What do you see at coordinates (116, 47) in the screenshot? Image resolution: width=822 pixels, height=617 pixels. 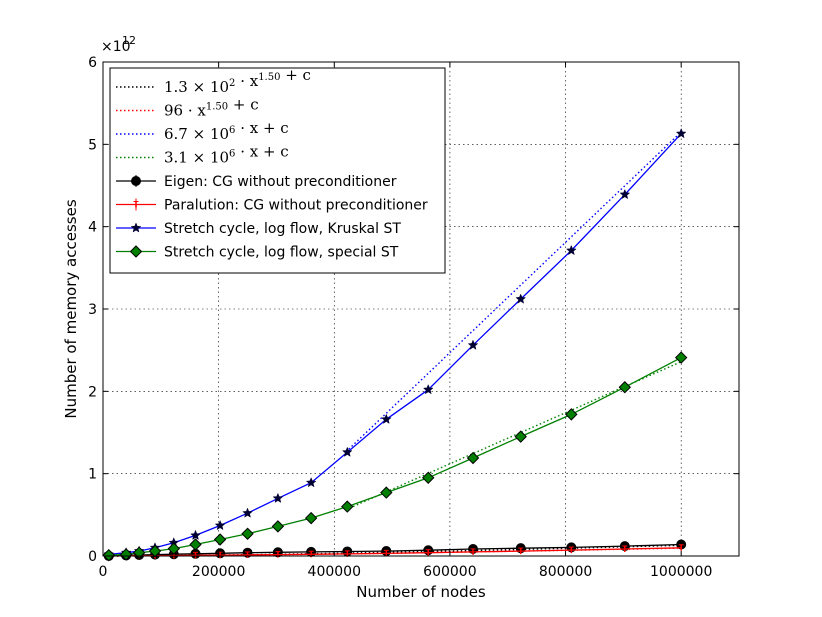 I see `y-multiplier-base: ×10` at bounding box center [116, 47].